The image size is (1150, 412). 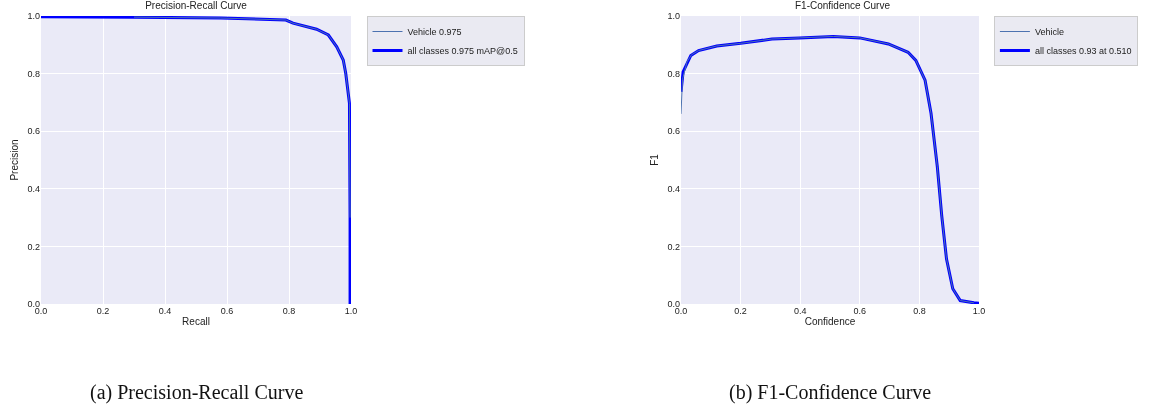 What do you see at coordinates (462, 51) in the screenshot?
I see `legend-label: all classes 0.975 mAP@0.5` at bounding box center [462, 51].